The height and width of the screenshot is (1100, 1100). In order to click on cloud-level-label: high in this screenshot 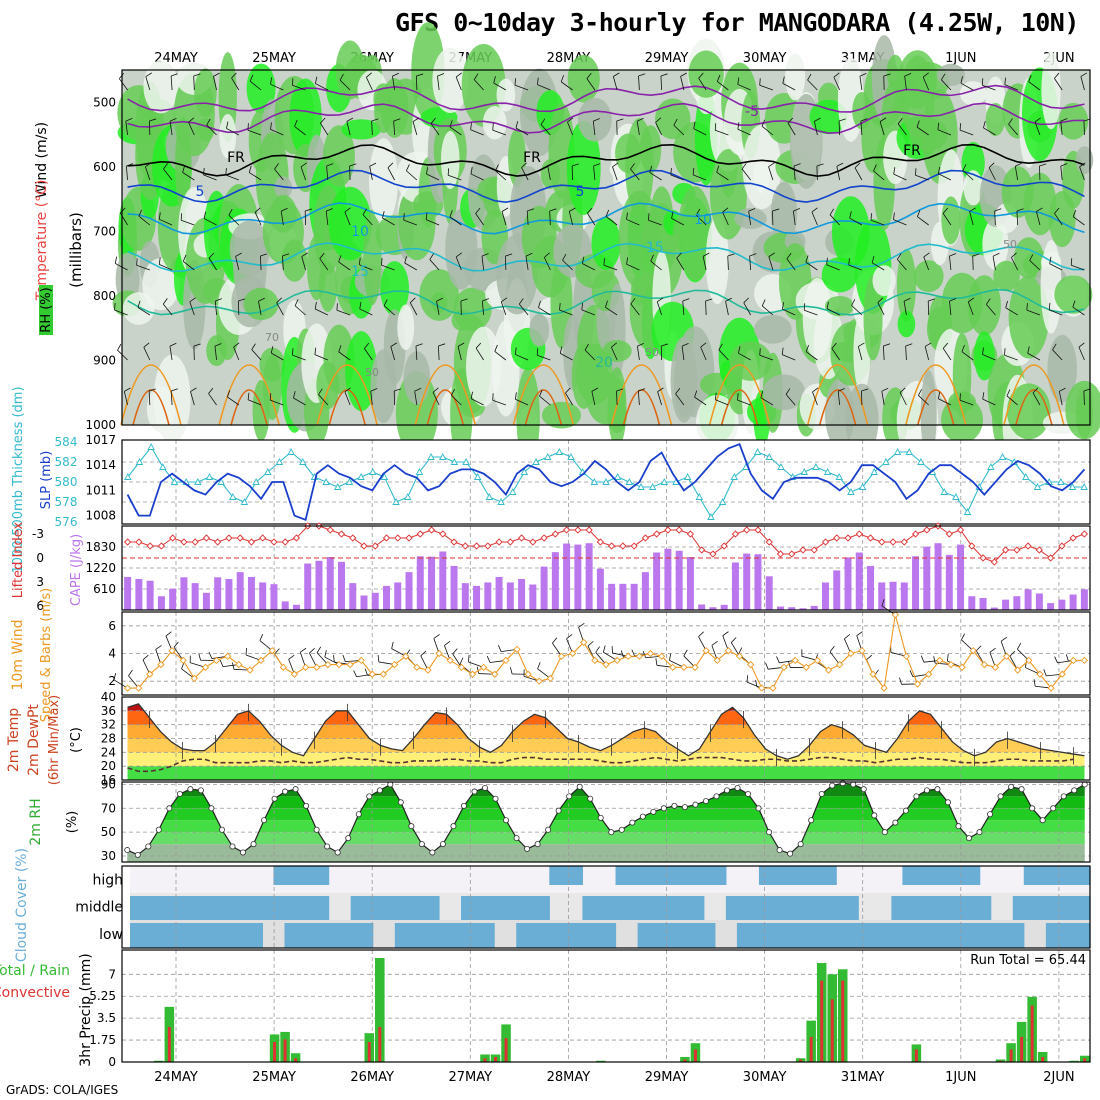, I will do `click(107, 881)`.